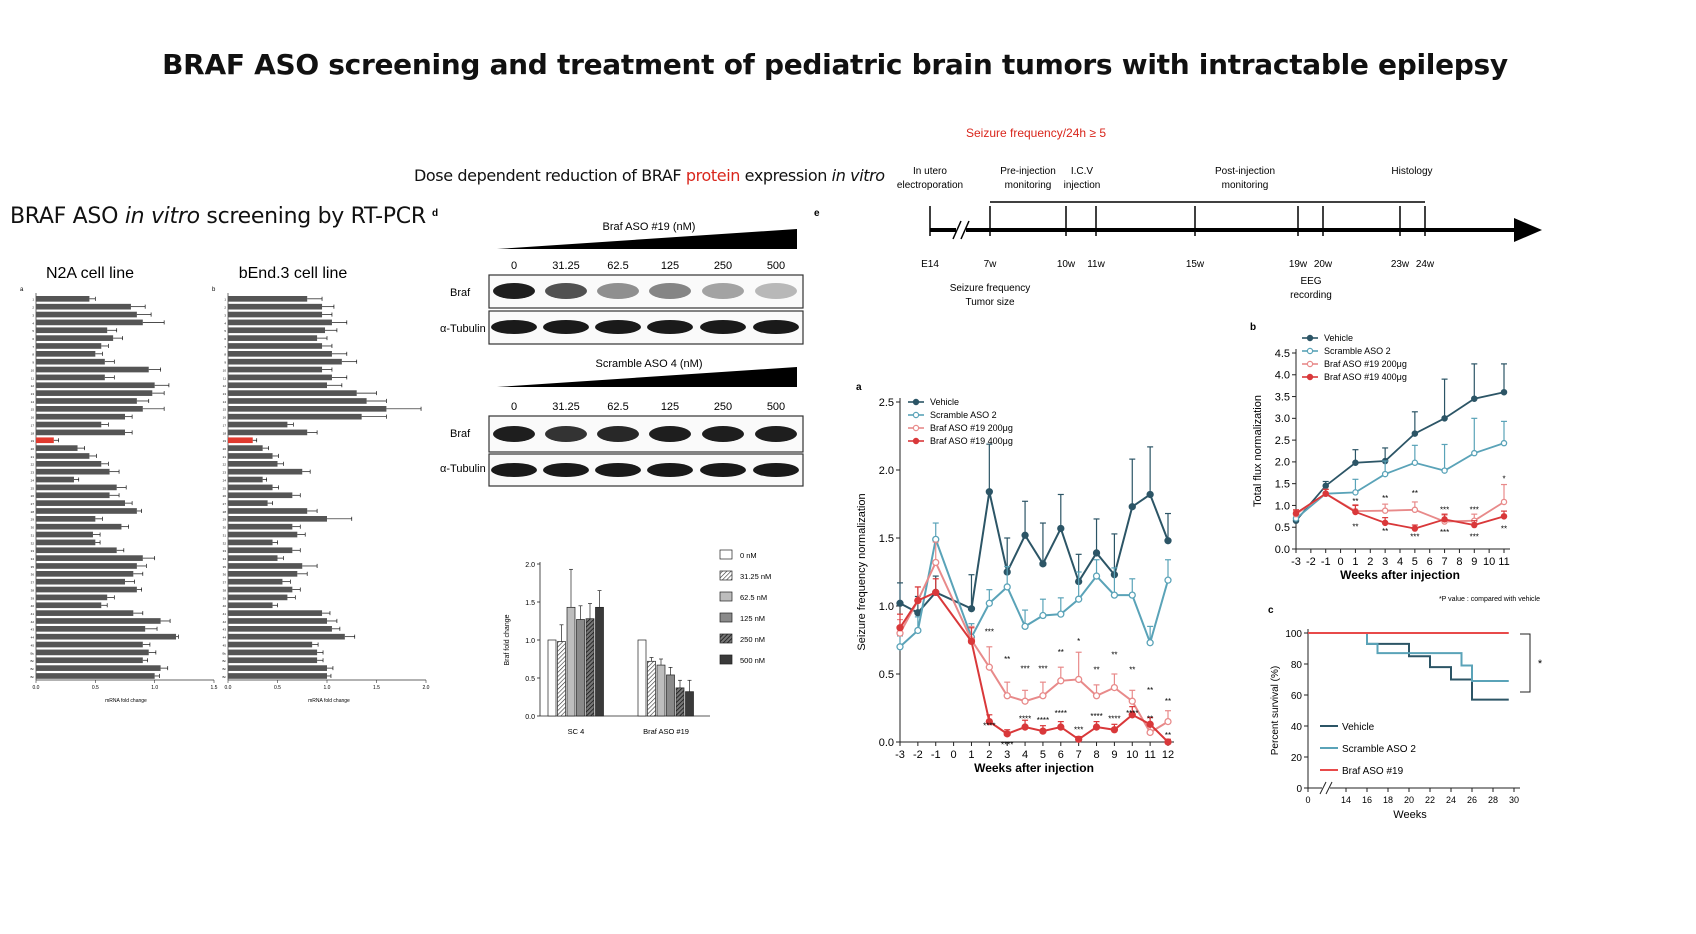 The width and height of the screenshot is (1696, 934). I want to click on legend-label: Vehicle, so click(1338, 338).